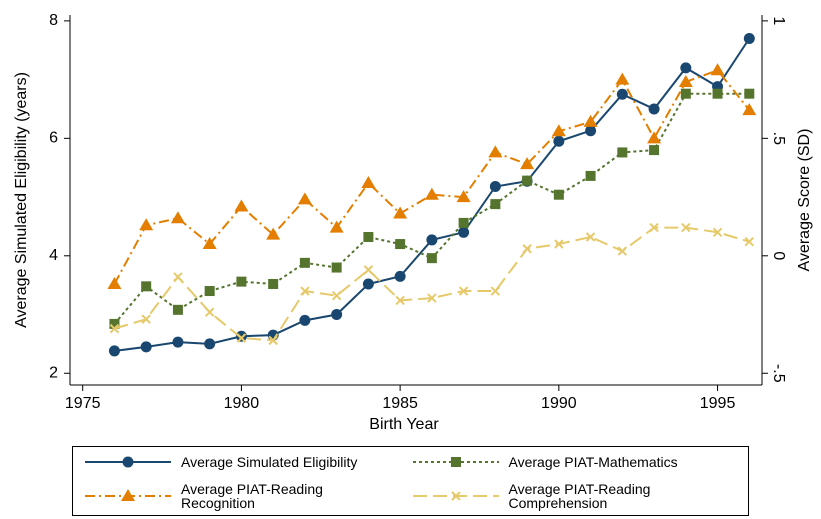 The image size is (821, 519). What do you see at coordinates (53, 138) in the screenshot?
I see `y-tick-label: 6` at bounding box center [53, 138].